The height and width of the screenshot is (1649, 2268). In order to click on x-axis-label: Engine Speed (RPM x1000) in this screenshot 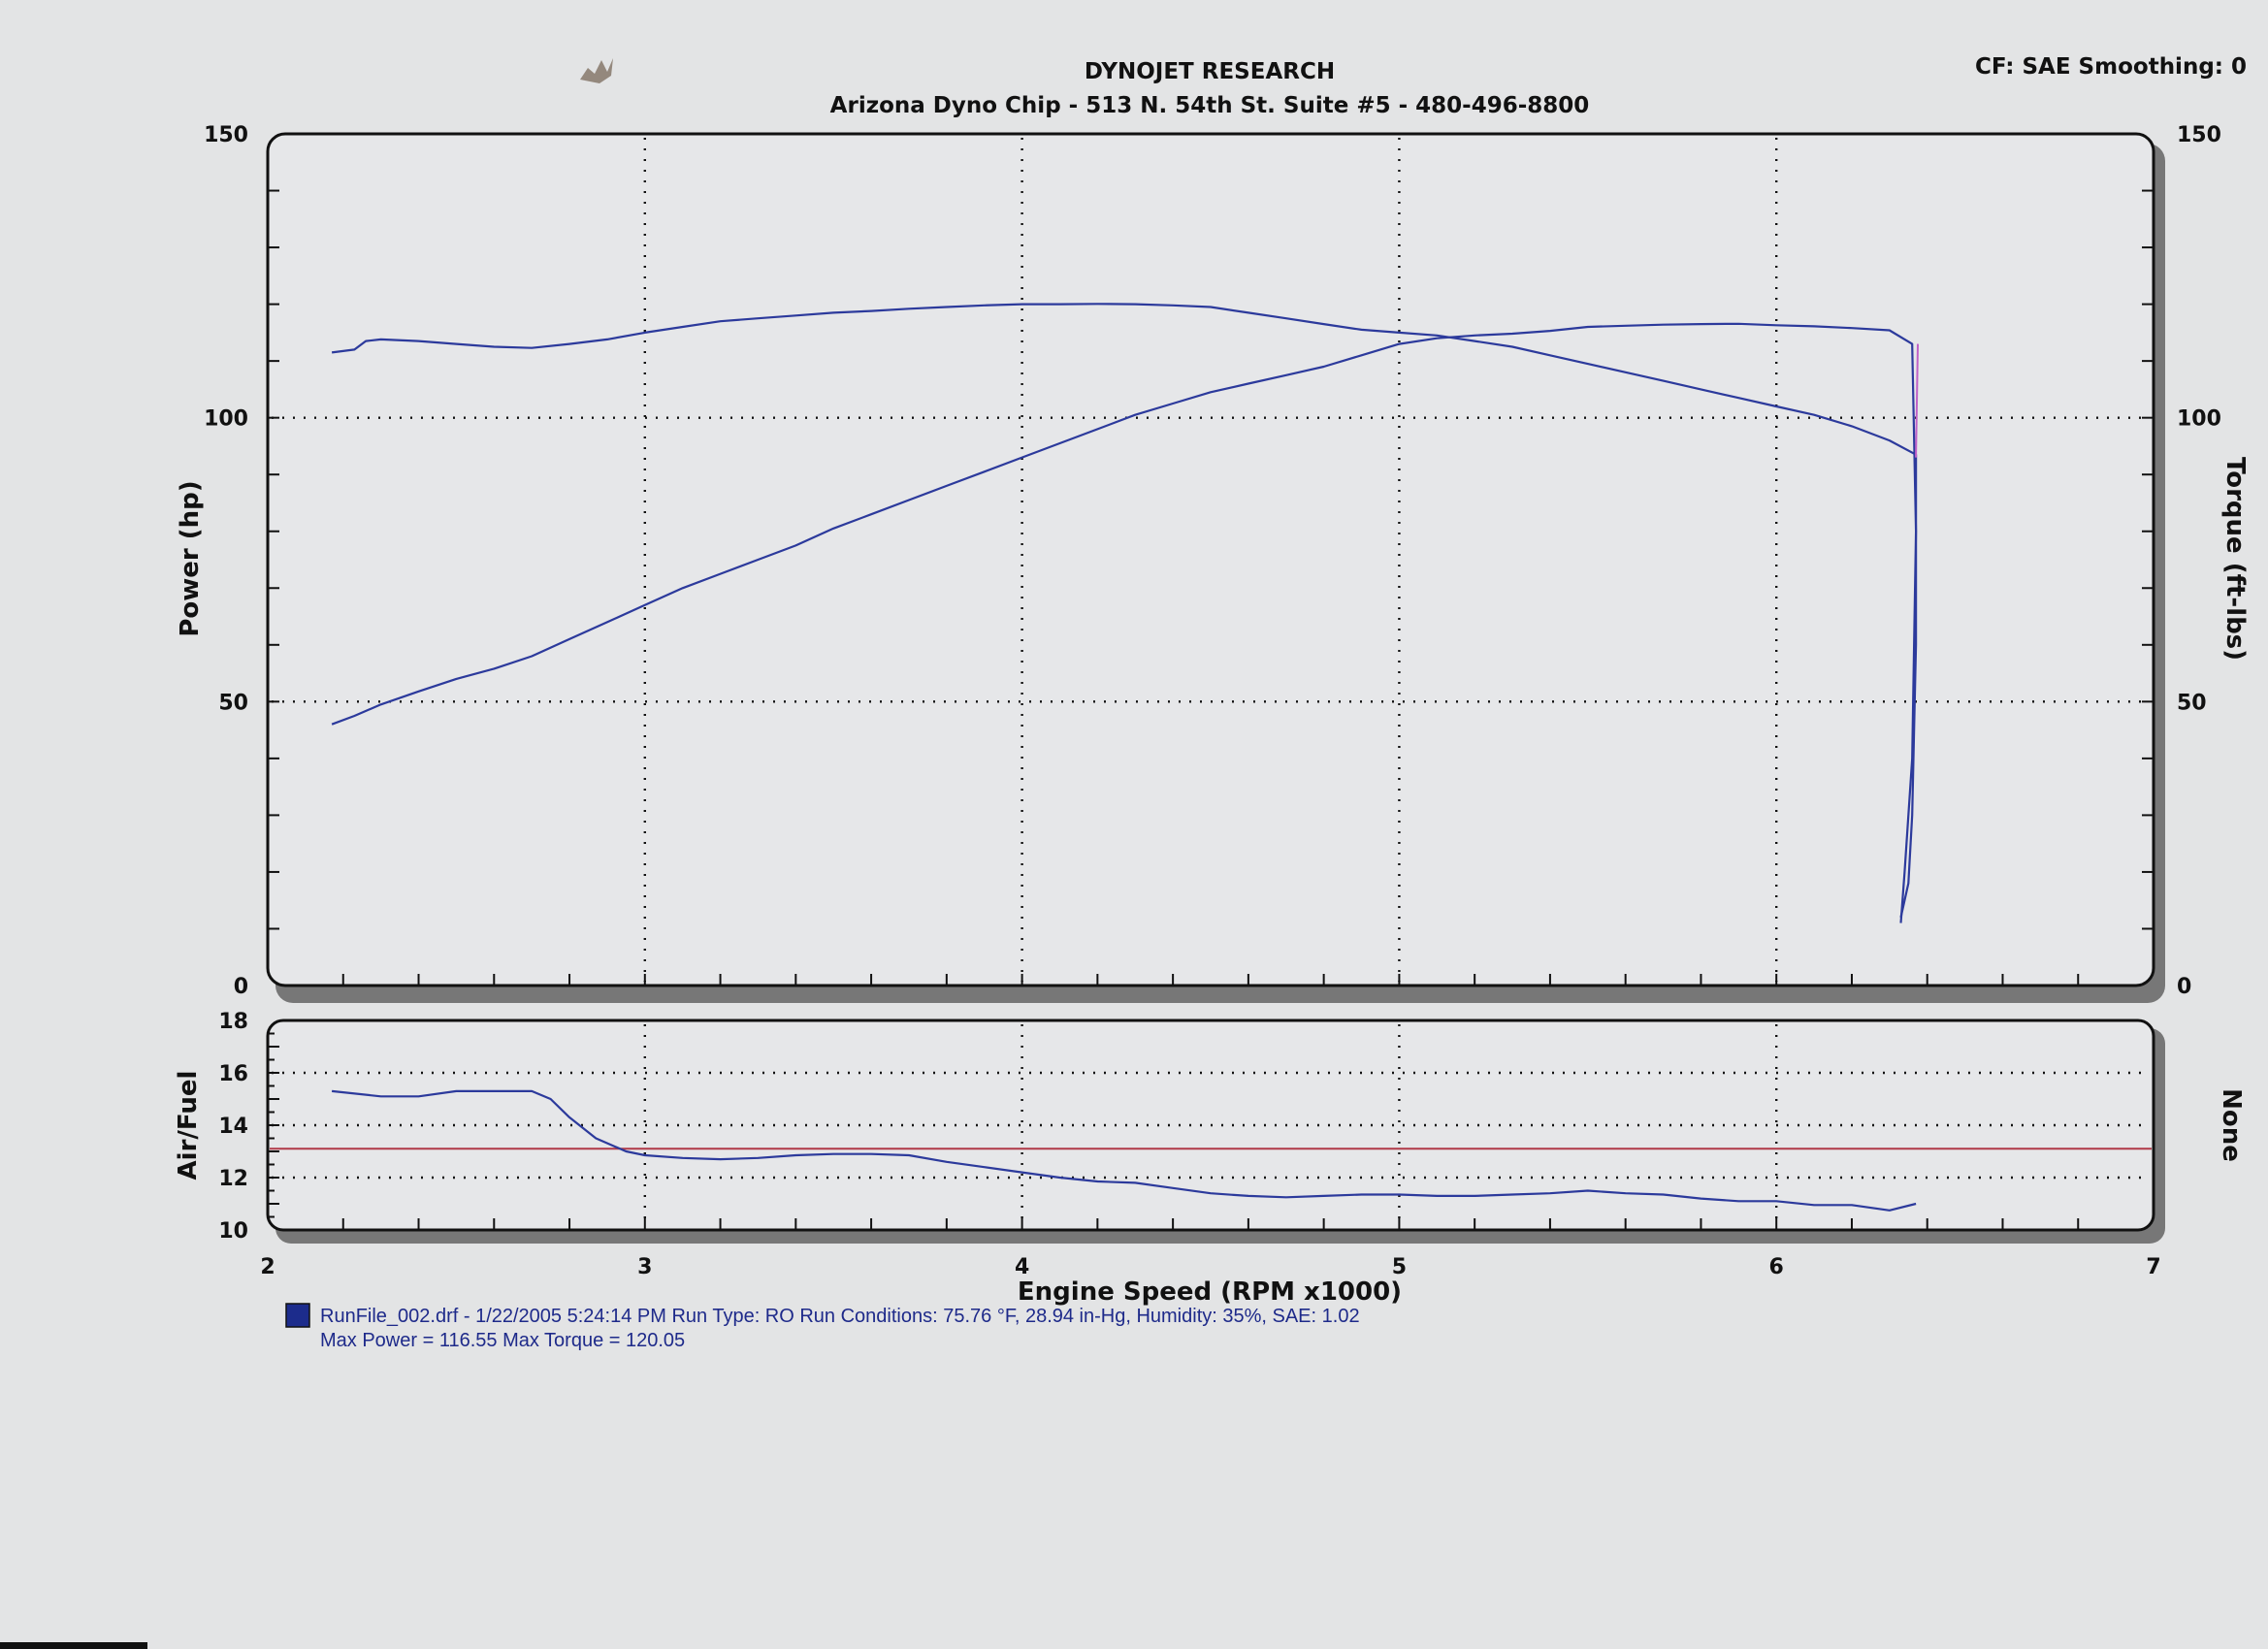, I will do `click(1210, 1292)`.